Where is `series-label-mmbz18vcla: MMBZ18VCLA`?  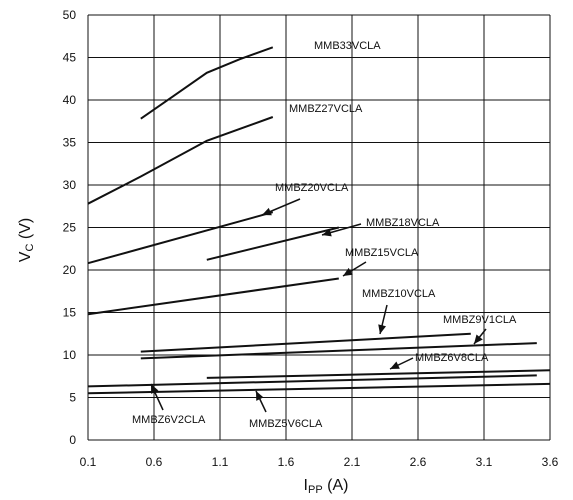 series-label-mmbz18vcla: MMBZ18VCLA is located at coordinates (403, 223).